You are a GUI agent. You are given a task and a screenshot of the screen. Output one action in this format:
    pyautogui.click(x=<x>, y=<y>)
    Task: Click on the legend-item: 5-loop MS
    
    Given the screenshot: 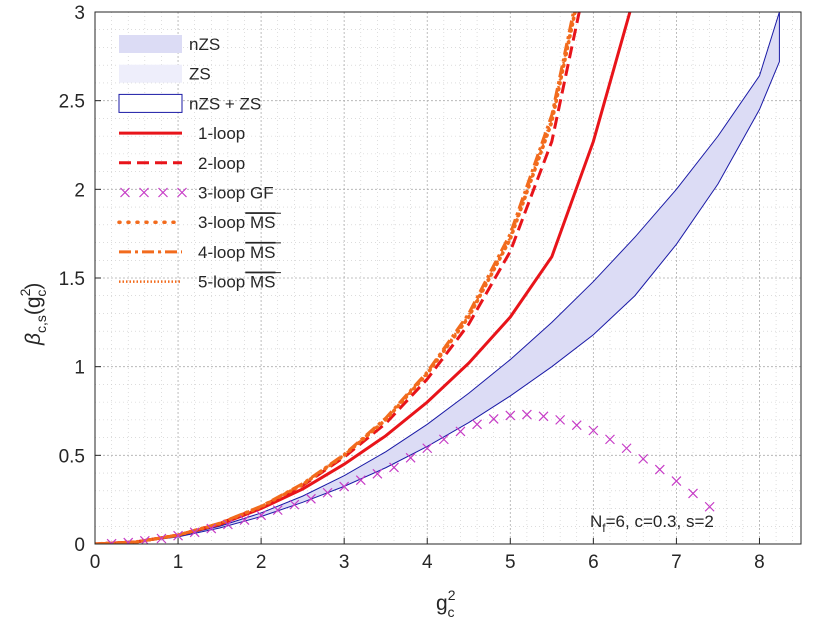 What is the action you would take?
    pyautogui.click(x=200, y=282)
    